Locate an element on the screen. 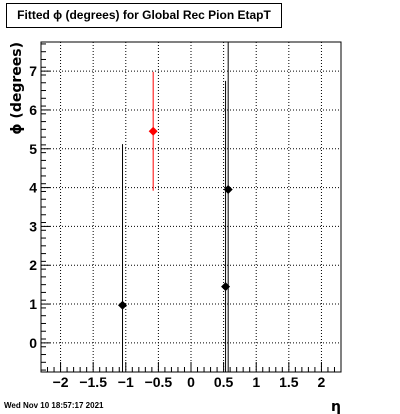 This screenshot has height=414, width=400. x-tick-label: −0.5 is located at coordinates (159, 382).